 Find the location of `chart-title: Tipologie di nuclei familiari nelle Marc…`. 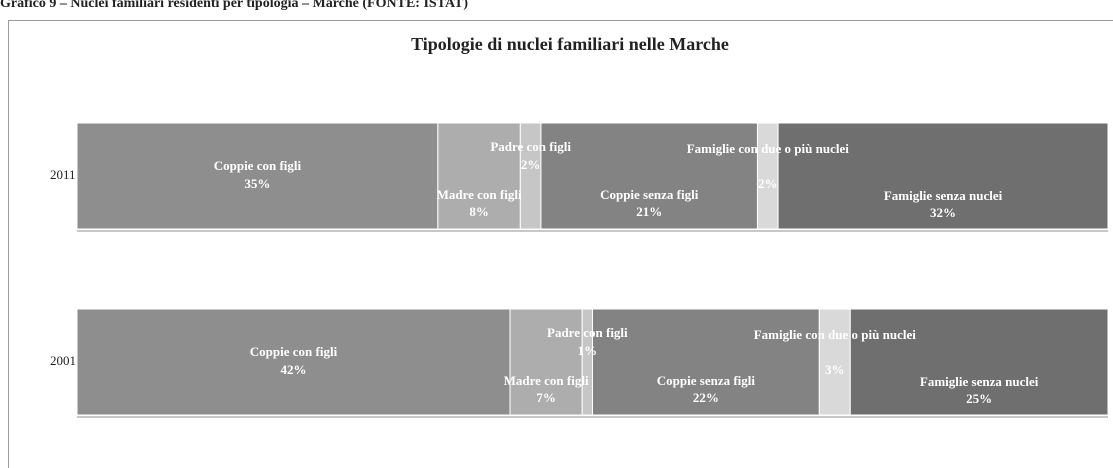

chart-title: Tipologie di nuclei familiari nelle Marc… is located at coordinates (570, 44).